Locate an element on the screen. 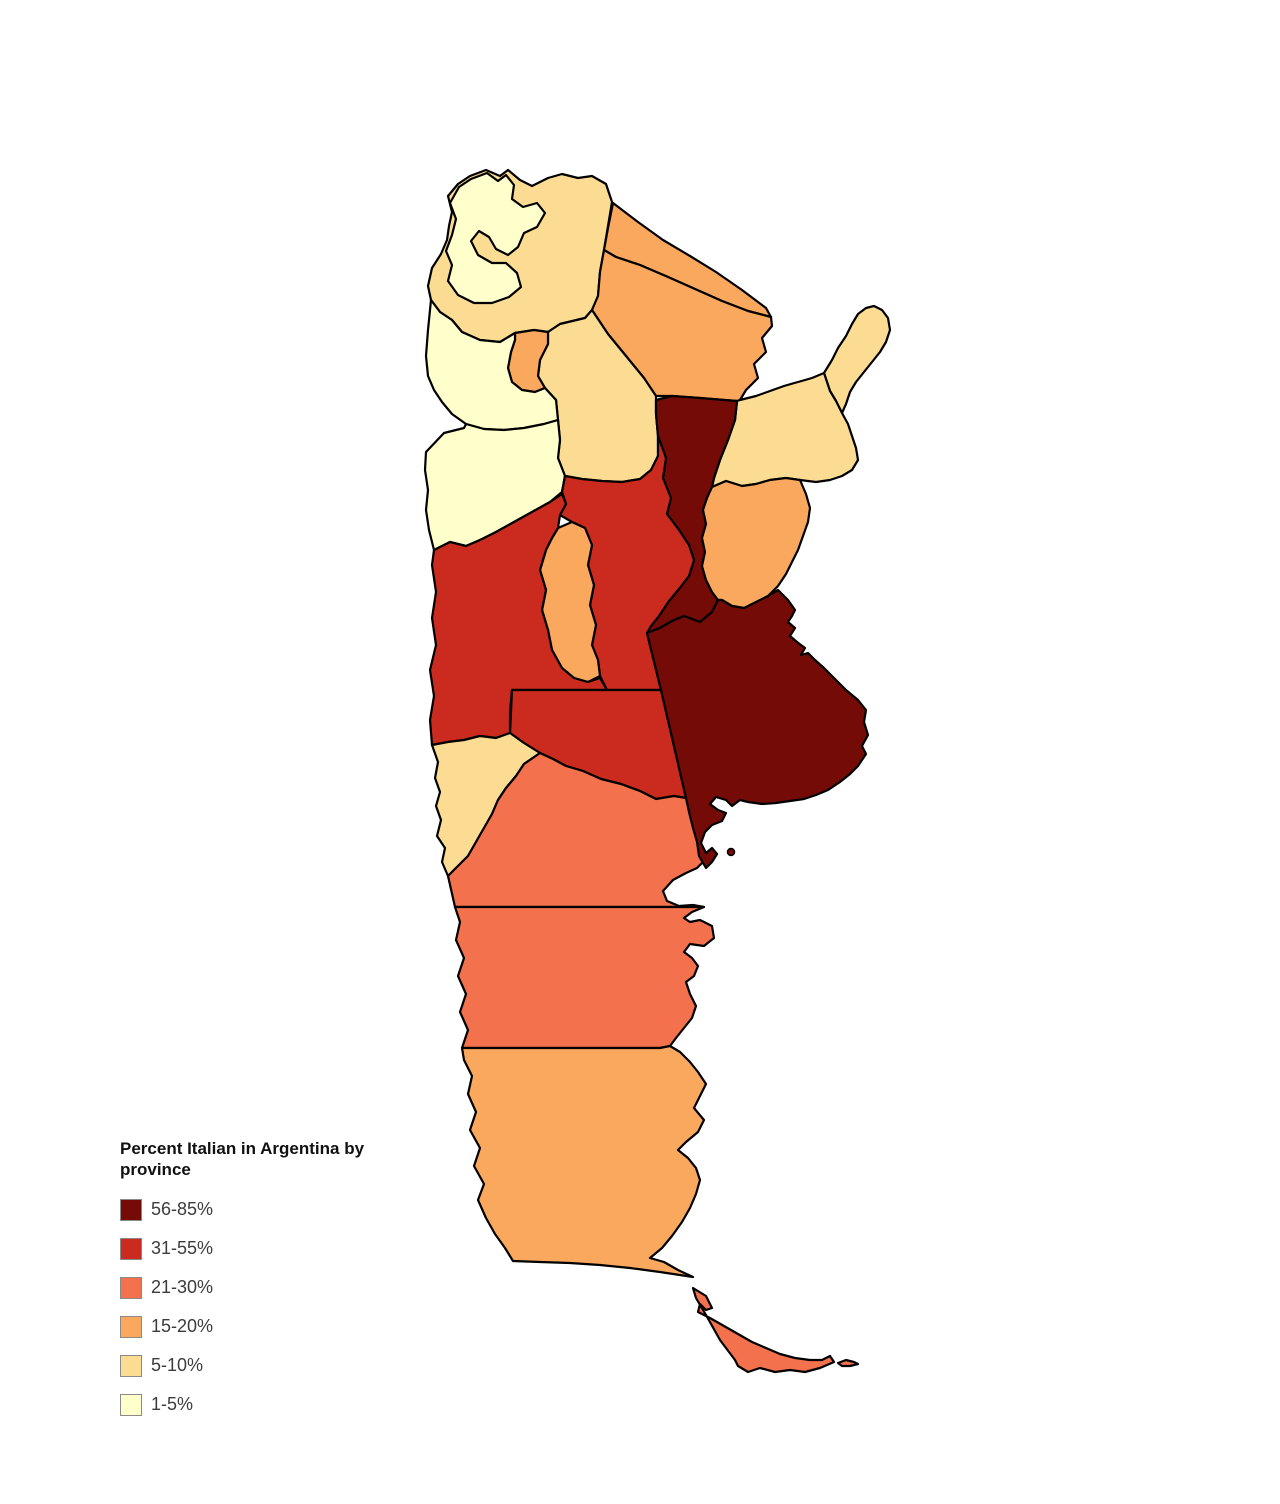 The width and height of the screenshot is (1280, 1504). legend-item: 31-55% is located at coordinates (285, 1248).